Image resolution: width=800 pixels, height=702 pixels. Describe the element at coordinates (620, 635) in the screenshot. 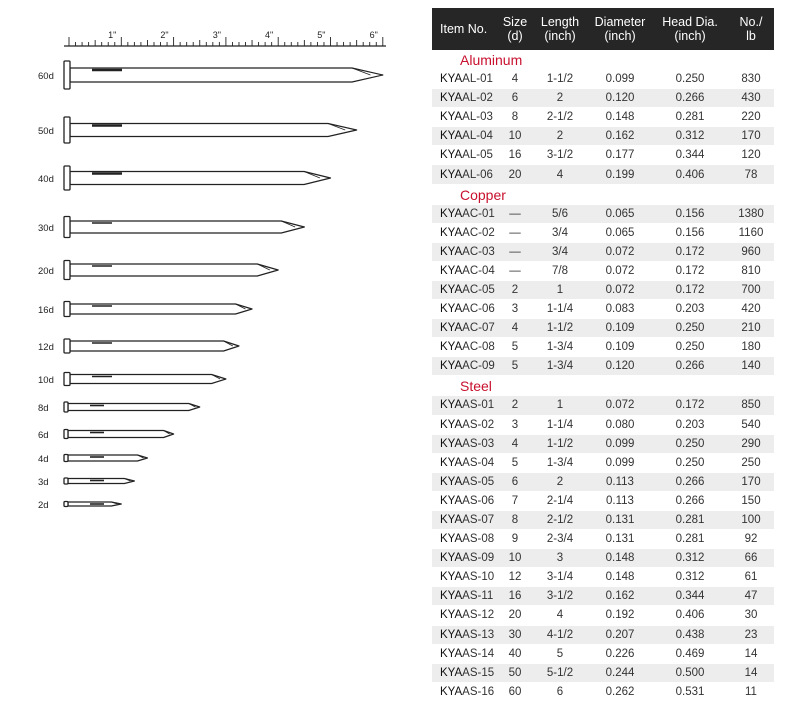

I see `diameter-cell: 0.207` at that location.